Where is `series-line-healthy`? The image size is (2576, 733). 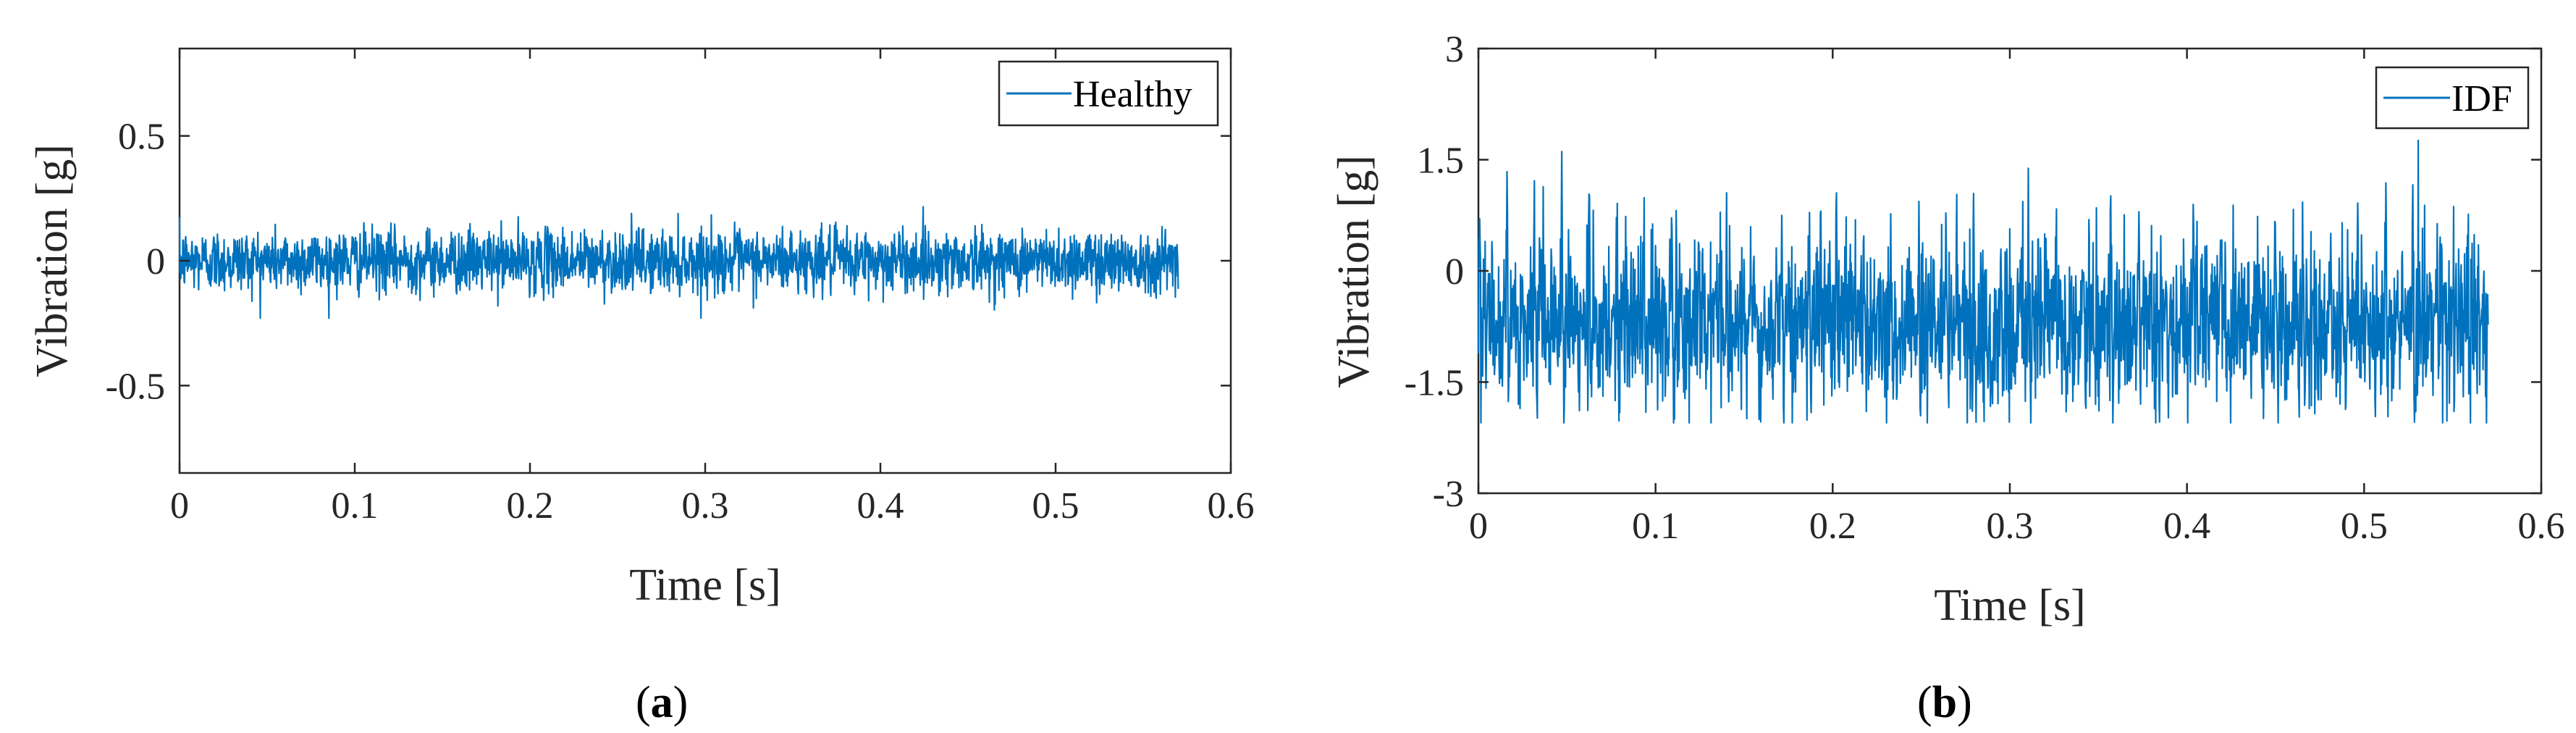 series-line-healthy is located at coordinates (678, 262).